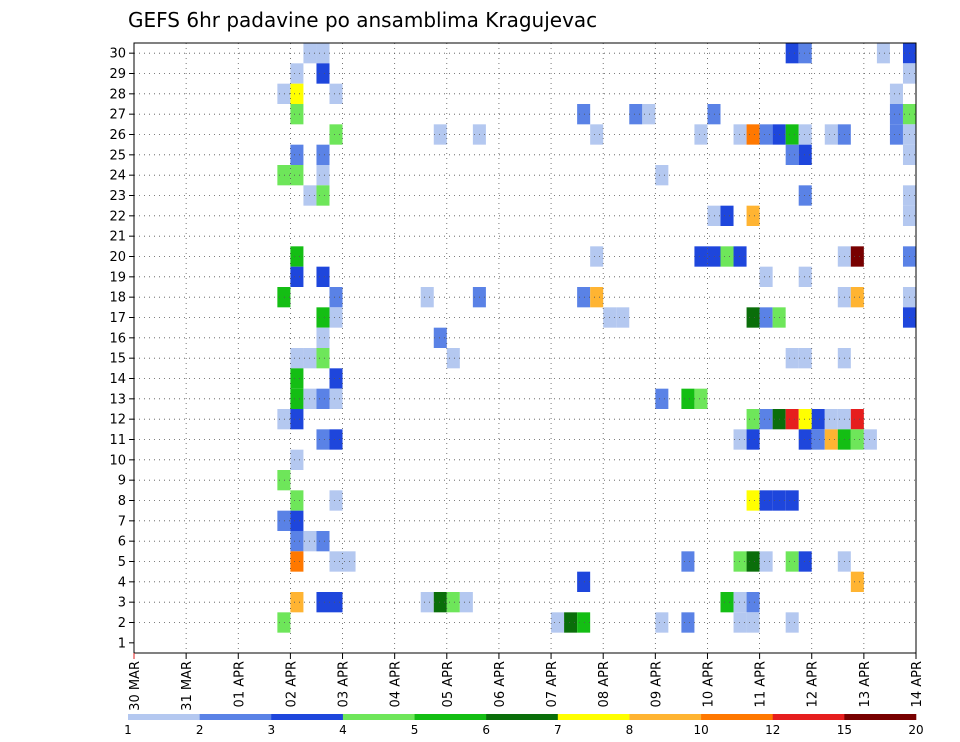  I want to click on x-tick-label: 07 APR, so click(552, 684).